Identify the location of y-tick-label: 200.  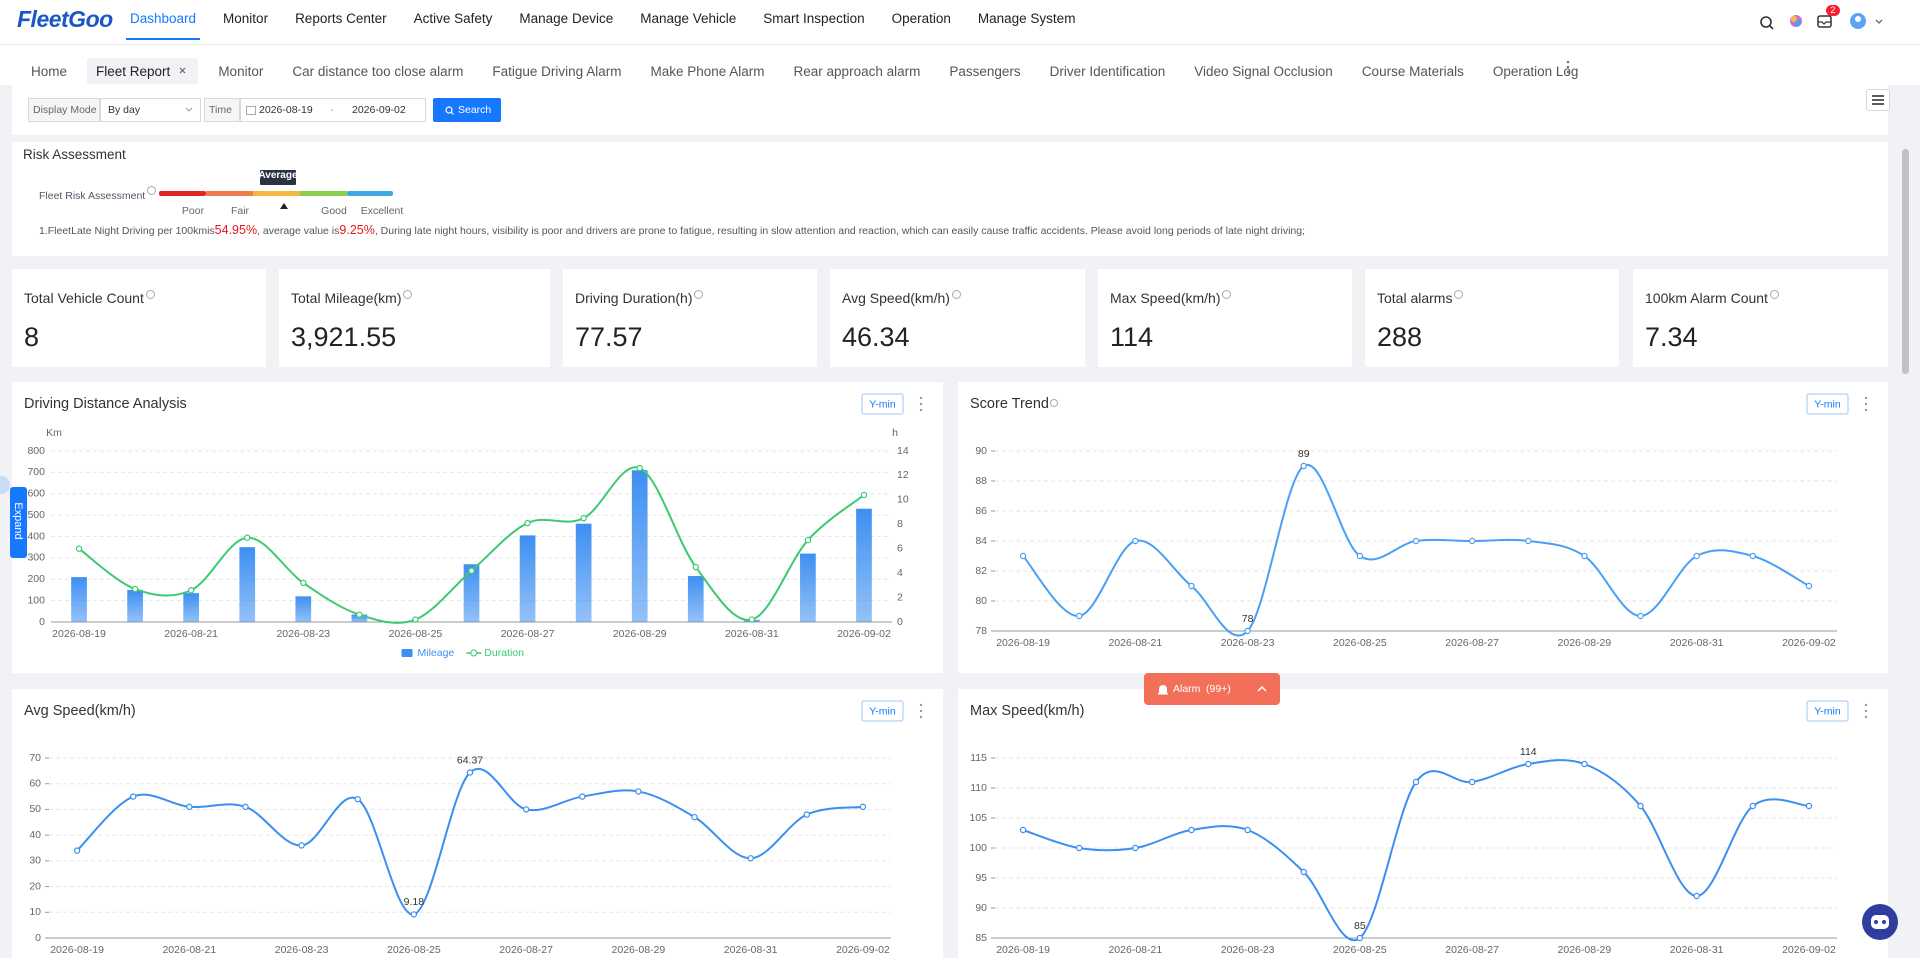
(36, 579).